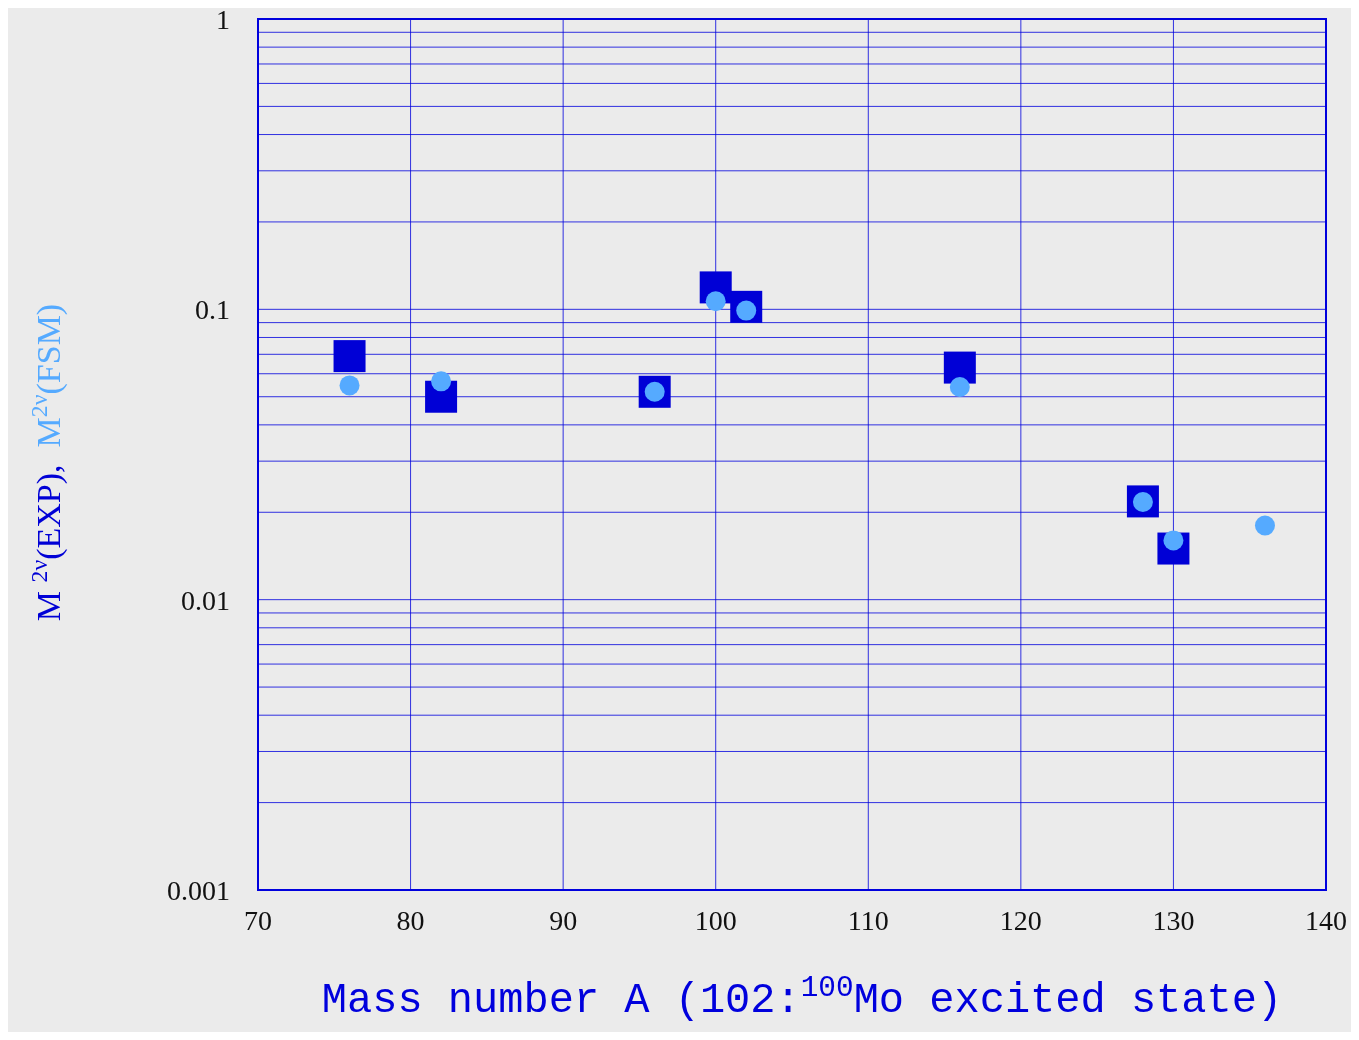 Image resolution: width=1359 pixels, height=1040 pixels. What do you see at coordinates (258, 920) in the screenshot?
I see `x-tick-label: 70` at bounding box center [258, 920].